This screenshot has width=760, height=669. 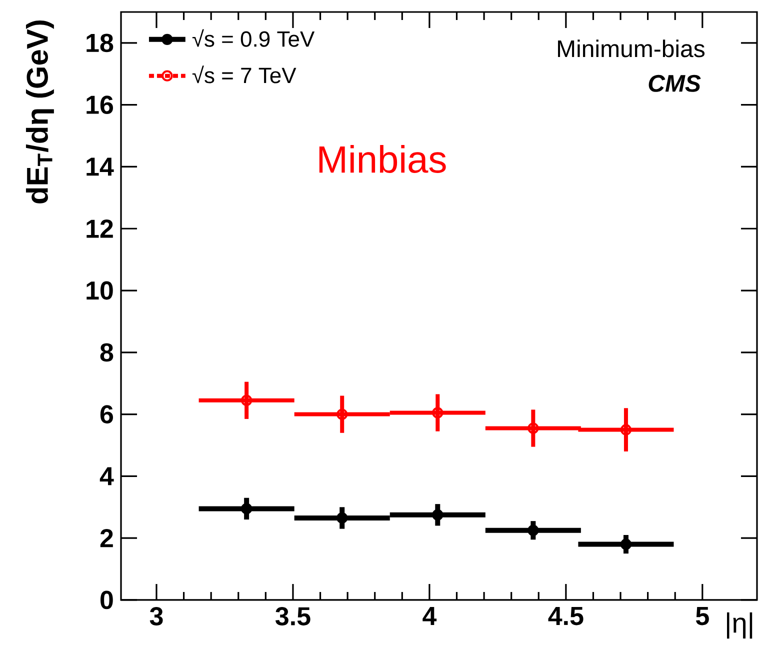 I want to click on y-tick-label: 10, so click(x=99, y=290).